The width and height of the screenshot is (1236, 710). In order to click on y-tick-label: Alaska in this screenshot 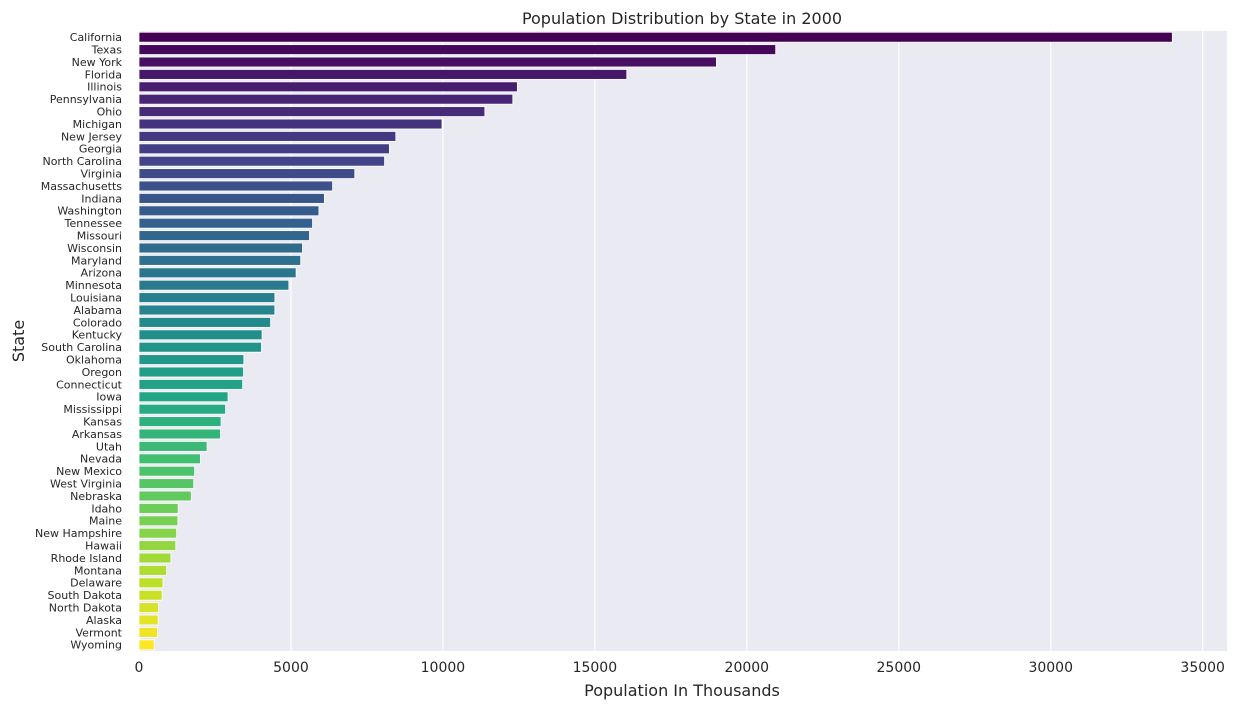, I will do `click(104, 620)`.